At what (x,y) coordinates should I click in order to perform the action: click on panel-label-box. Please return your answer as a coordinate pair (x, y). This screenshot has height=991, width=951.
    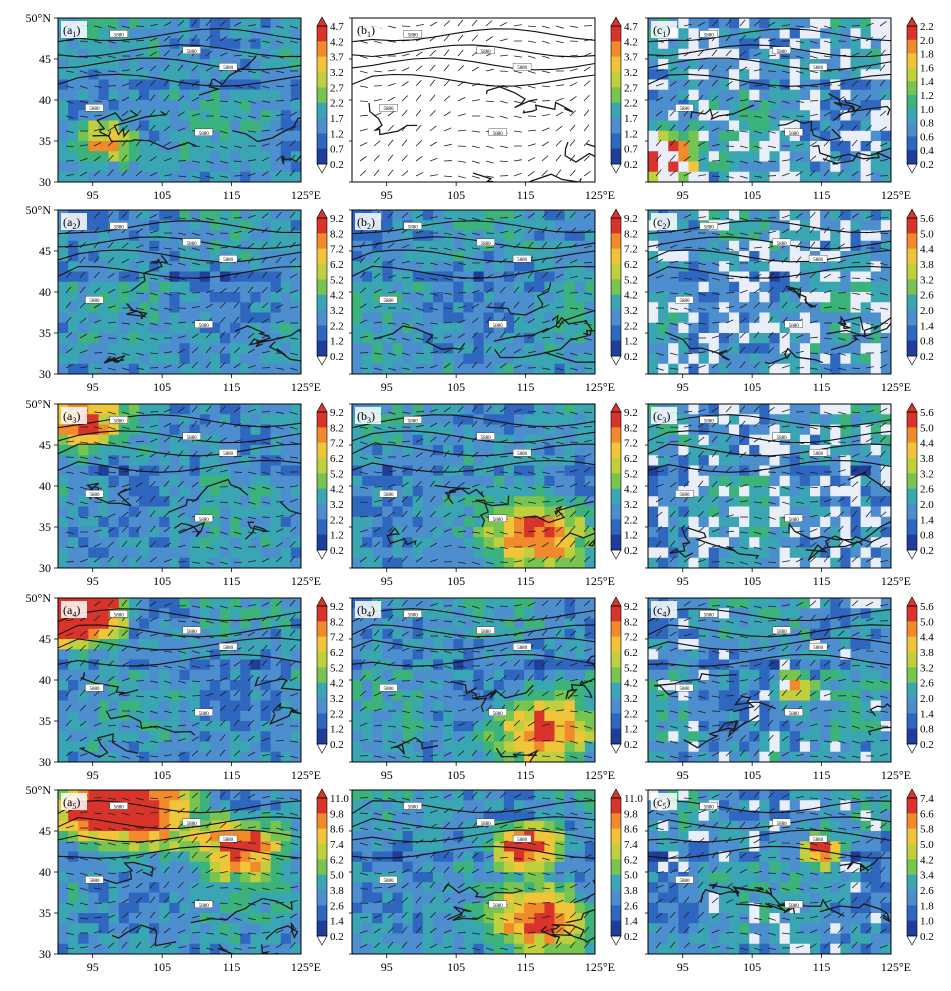
    Looking at the image, I should click on (74, 609).